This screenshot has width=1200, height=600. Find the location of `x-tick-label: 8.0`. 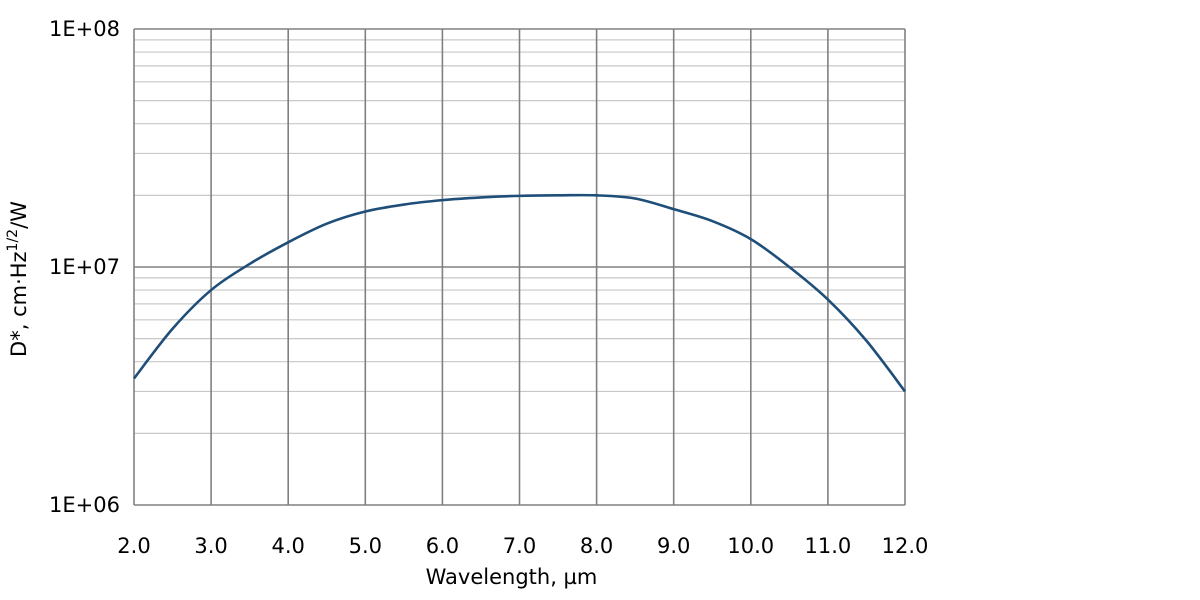

x-tick-label: 8.0 is located at coordinates (596, 546).